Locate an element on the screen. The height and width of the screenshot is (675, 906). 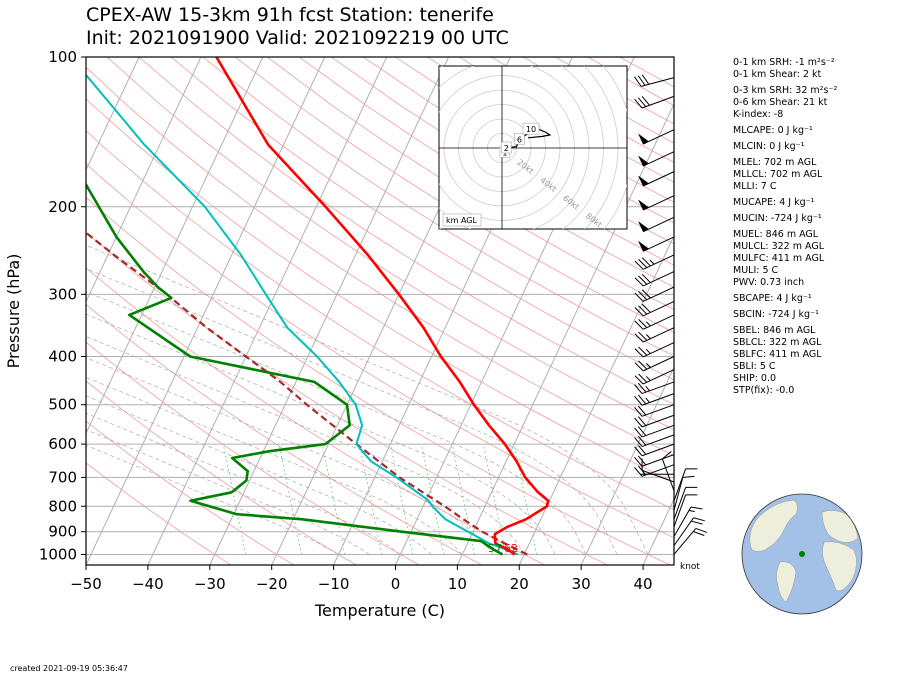
hodograph-height-label: 10 is located at coordinates (531, 129).